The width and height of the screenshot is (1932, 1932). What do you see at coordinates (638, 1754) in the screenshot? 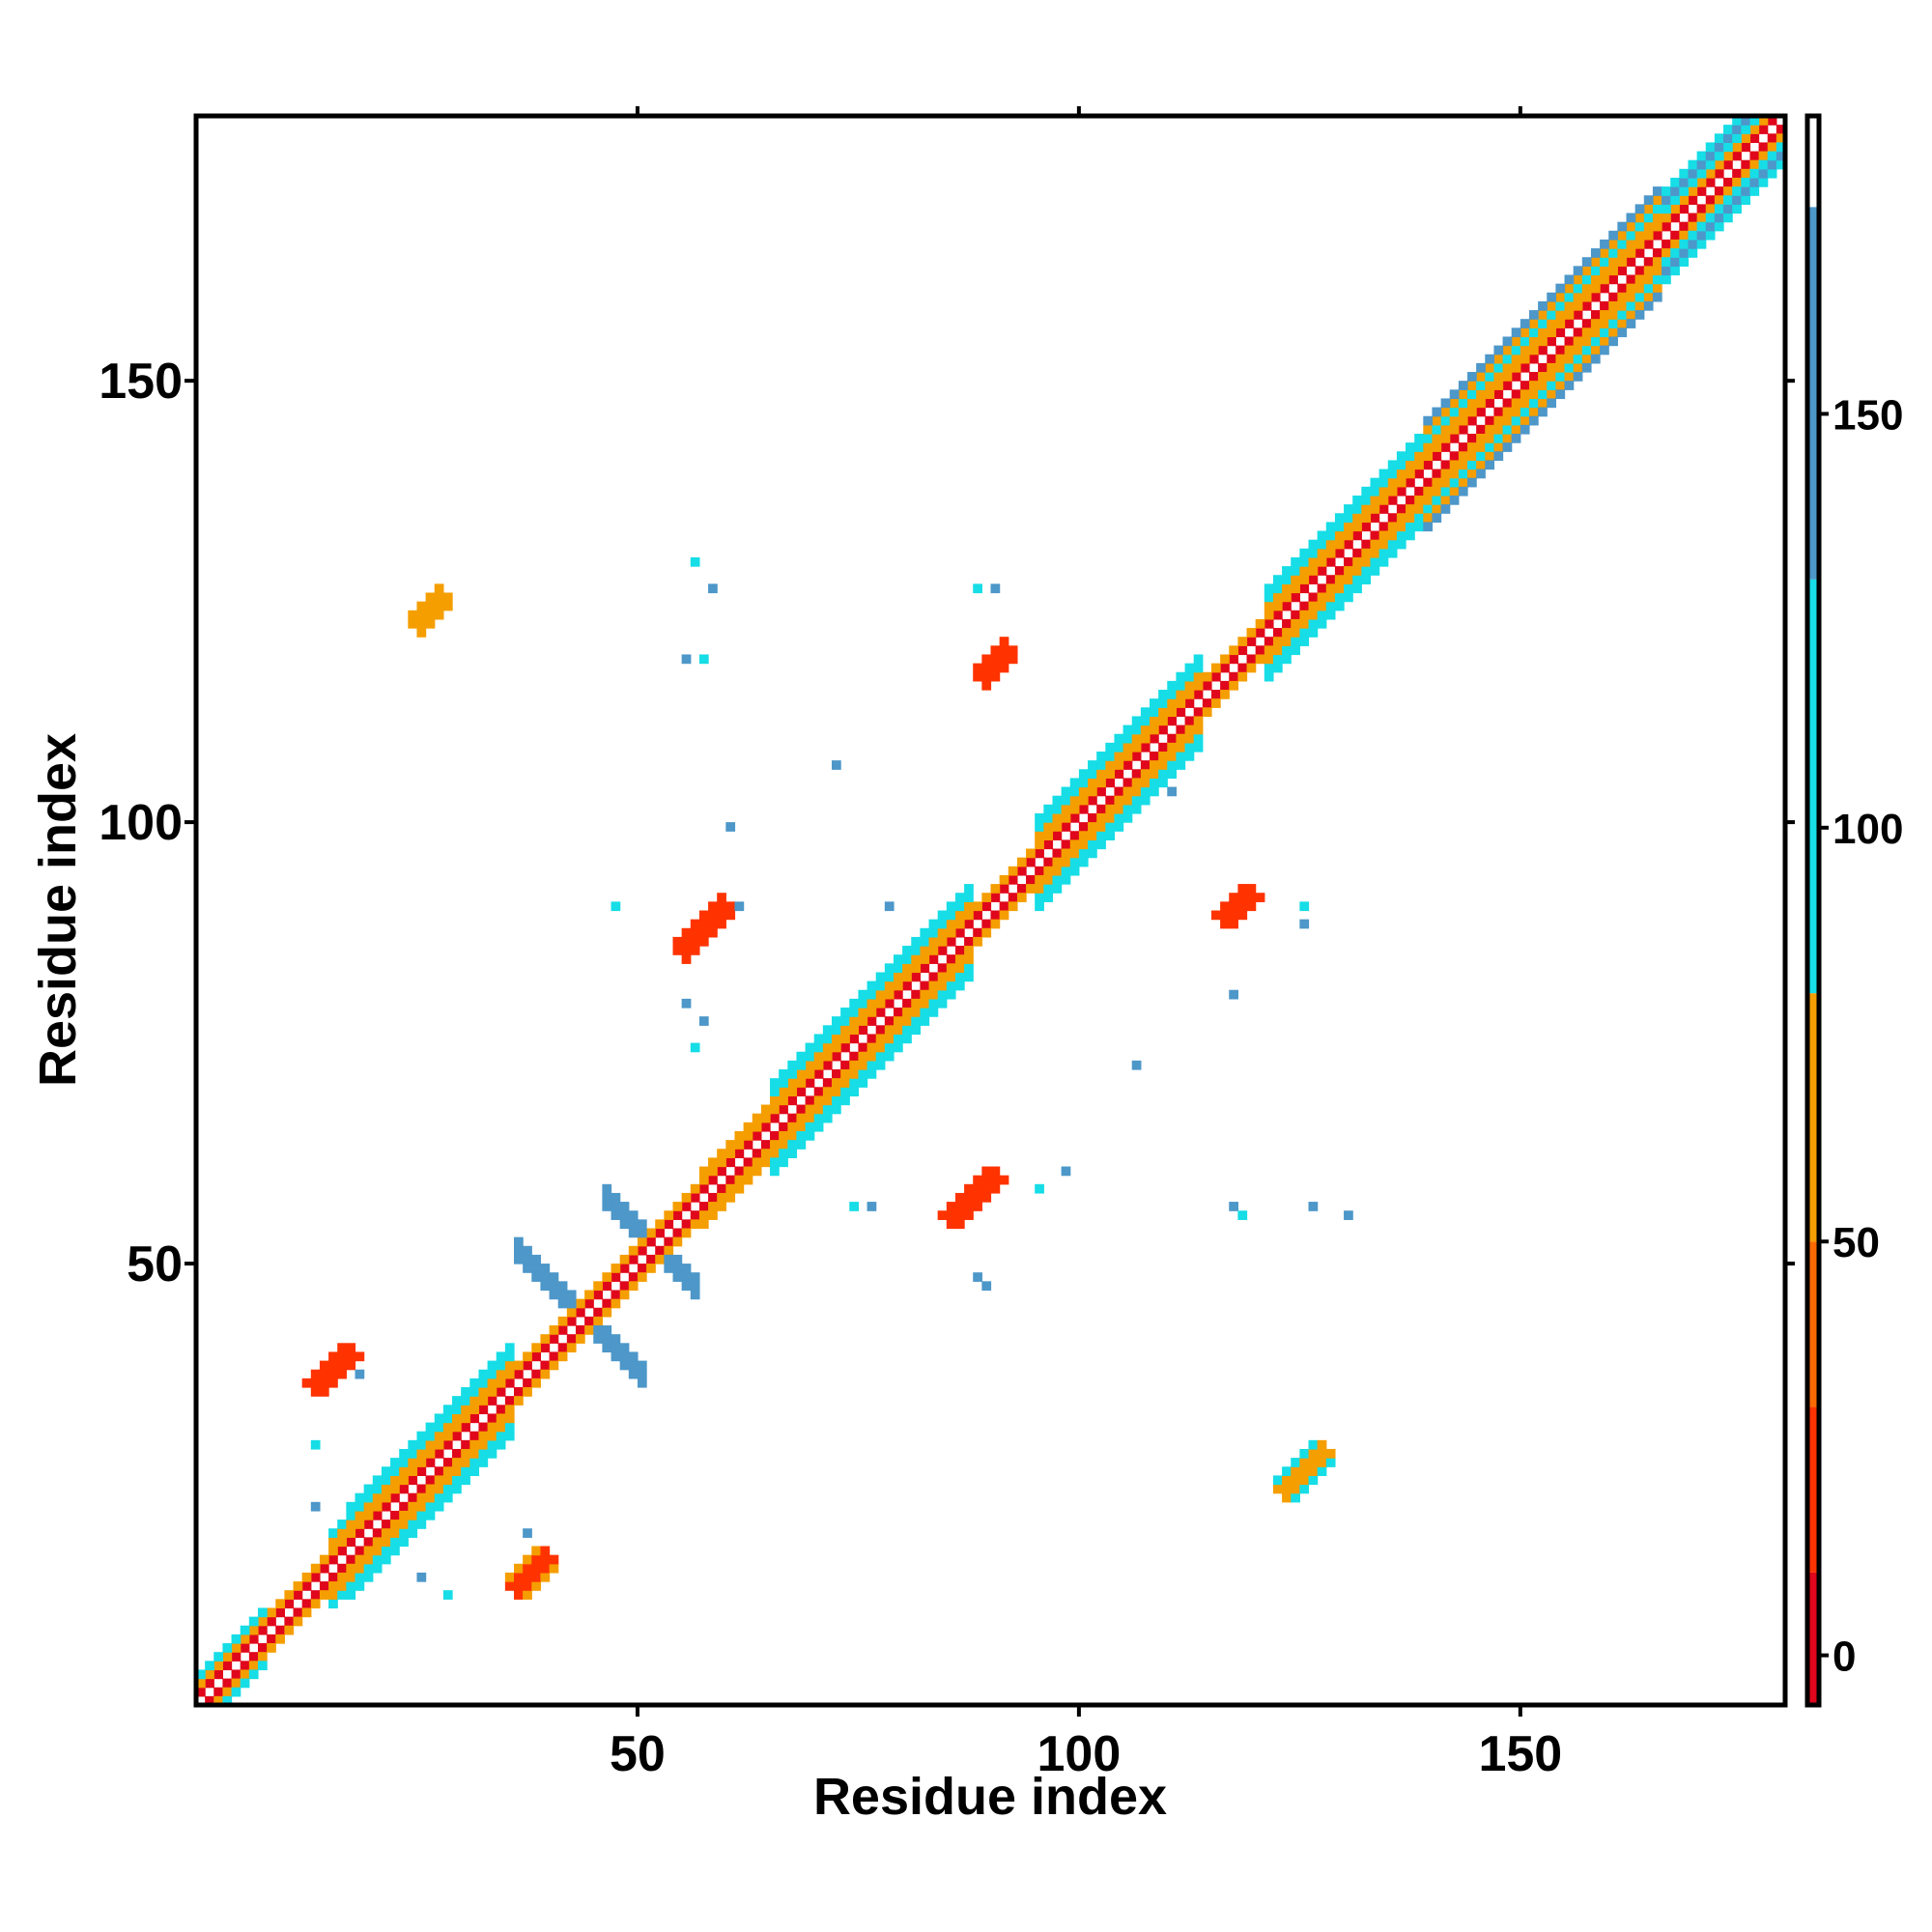
I see `x-tick-label: 50` at bounding box center [638, 1754].